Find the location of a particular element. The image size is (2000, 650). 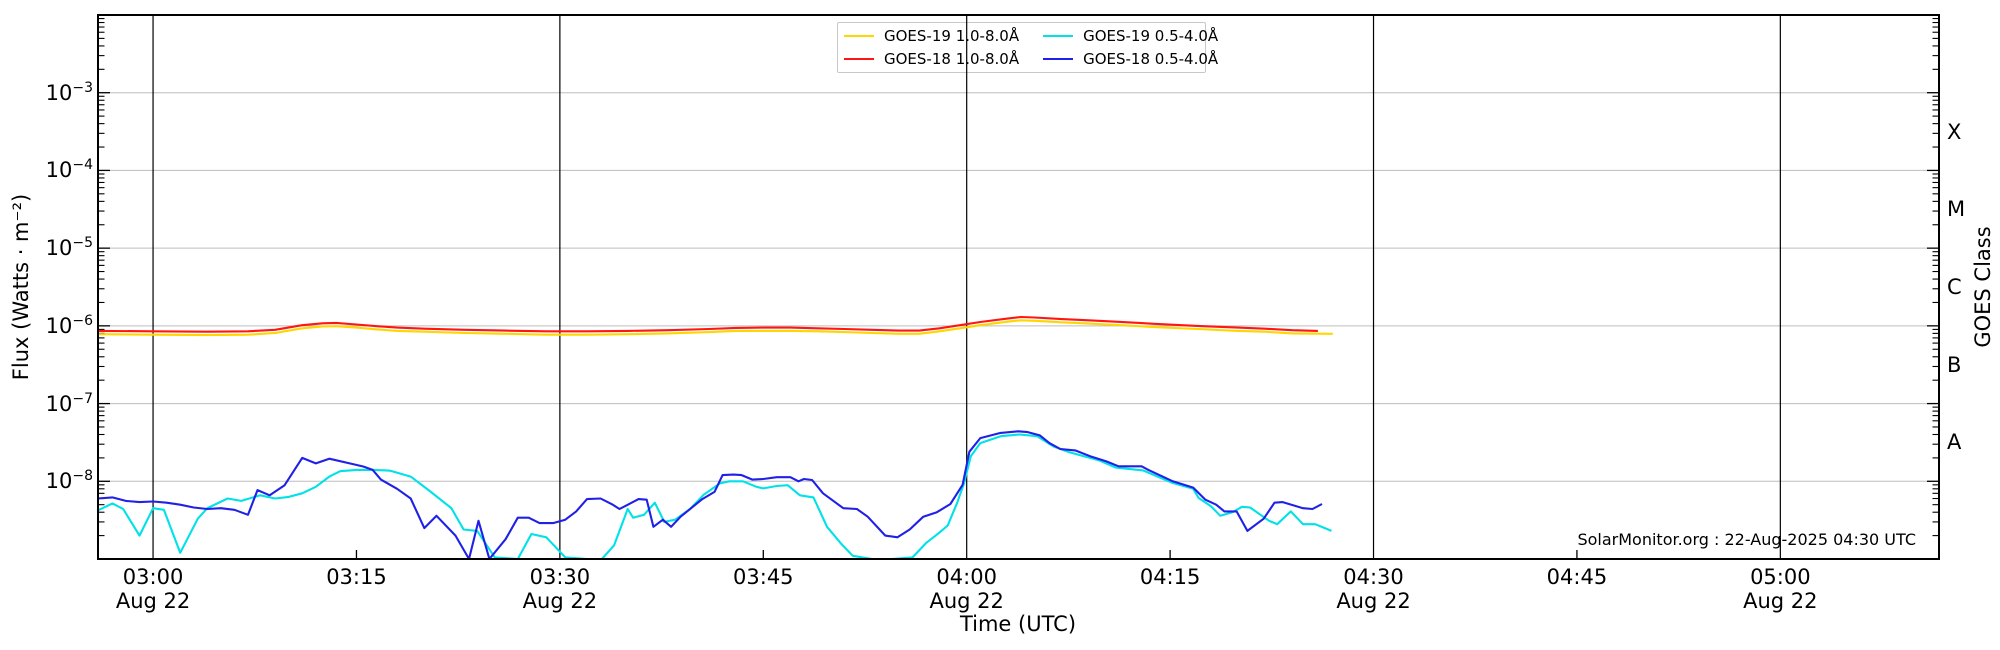

legend-item-goes19-long: GOES-19 1.0-8.0Å is located at coordinates (931, 36).